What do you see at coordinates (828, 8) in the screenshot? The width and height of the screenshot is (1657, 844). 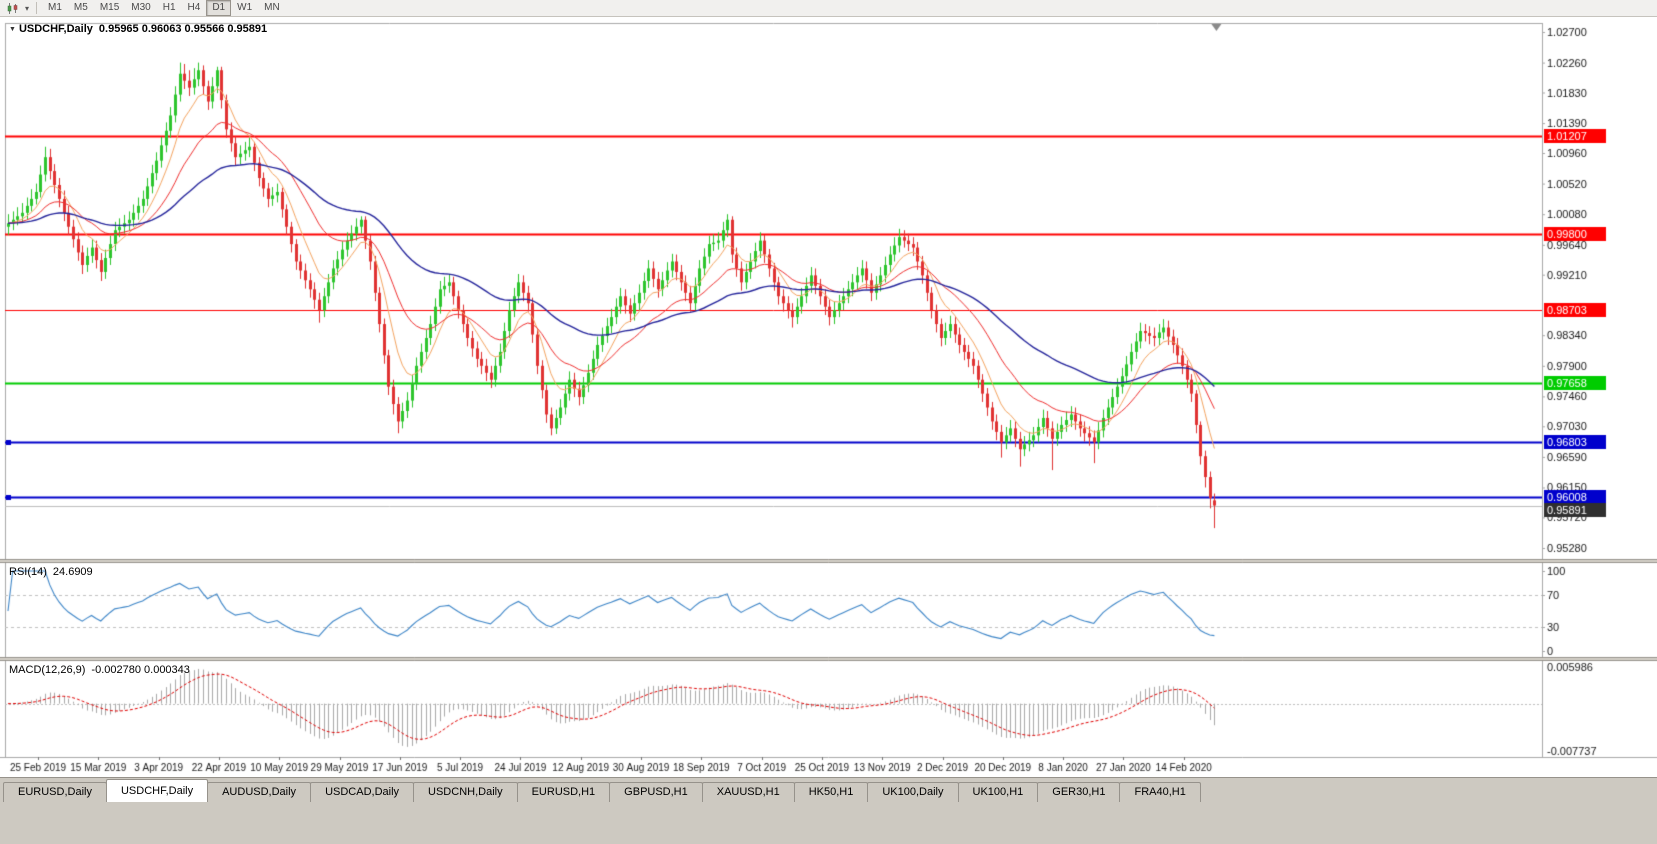 I see `timeframe-toolbar: ▾ M1 M5 M15 M30 H1 H4 D1 W1 MN` at bounding box center [828, 8].